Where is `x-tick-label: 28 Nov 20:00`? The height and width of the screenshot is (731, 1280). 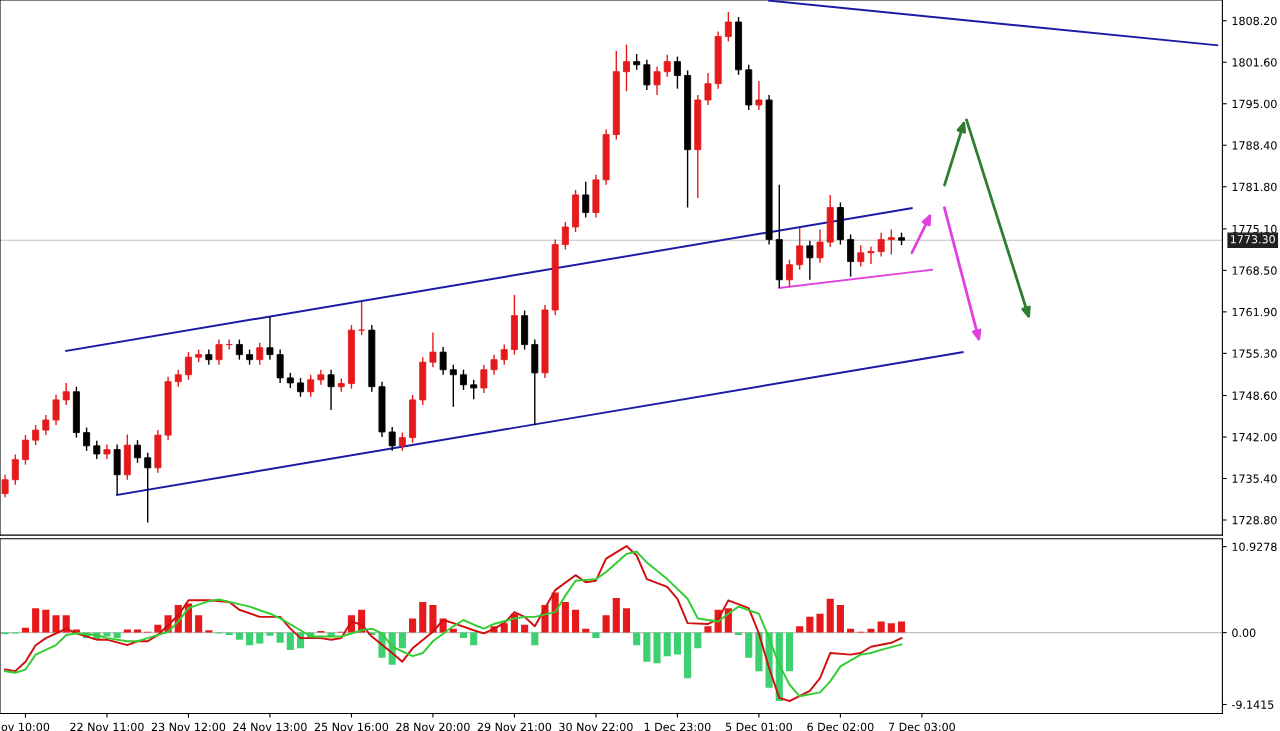 x-tick-label: 28 Nov 20:00 is located at coordinates (433, 726).